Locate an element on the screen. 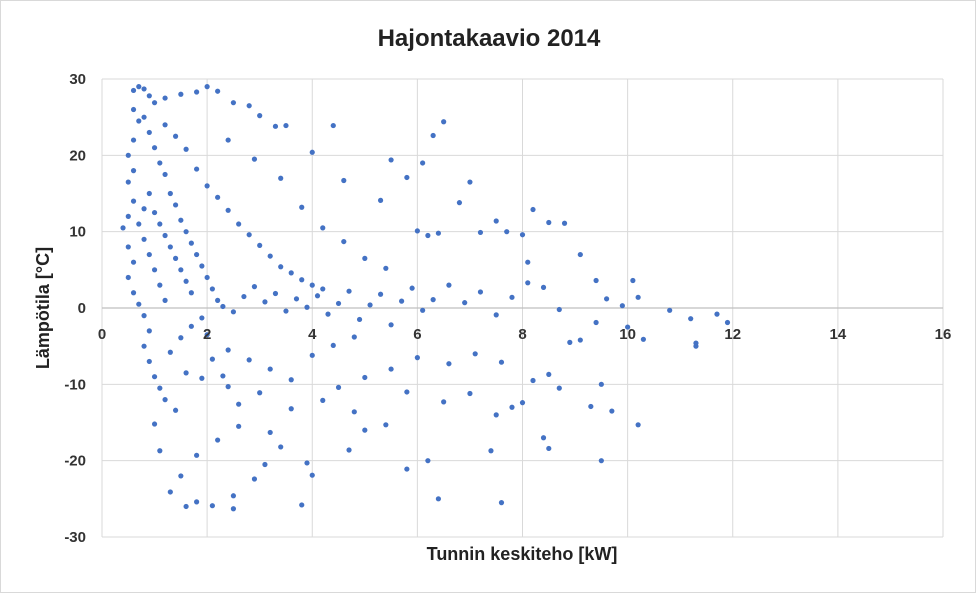 This screenshot has width=976, height=594. y-axis-label: Lämpötila [°C] is located at coordinates (43, 308).